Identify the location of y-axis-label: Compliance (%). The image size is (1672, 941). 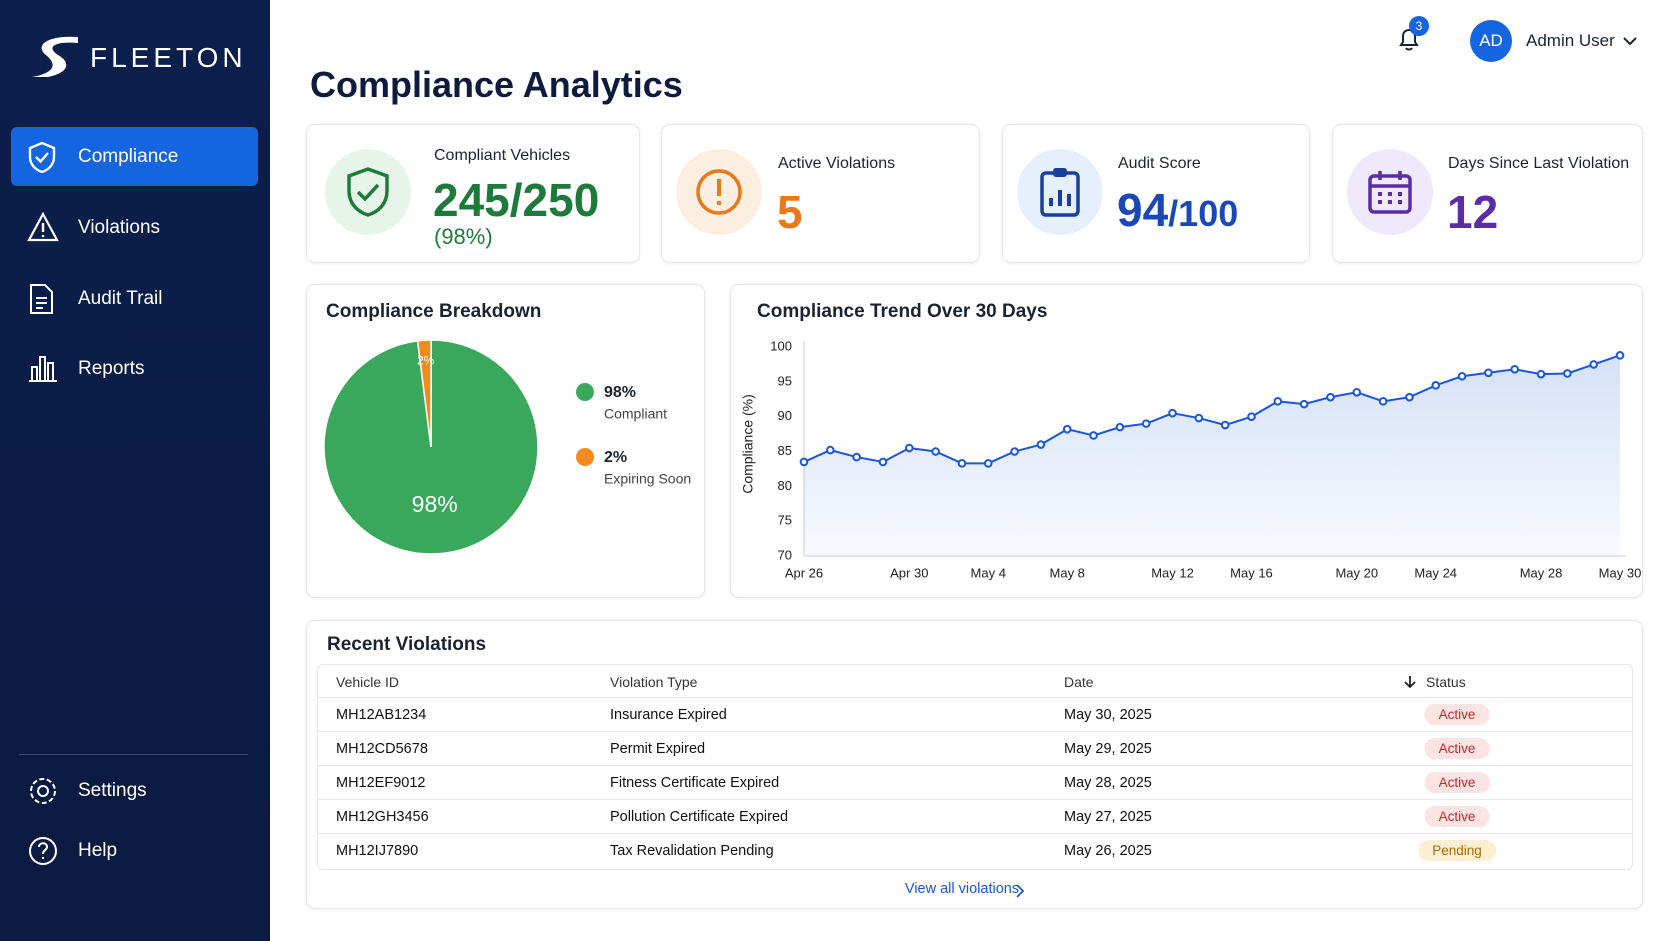
(748, 444).